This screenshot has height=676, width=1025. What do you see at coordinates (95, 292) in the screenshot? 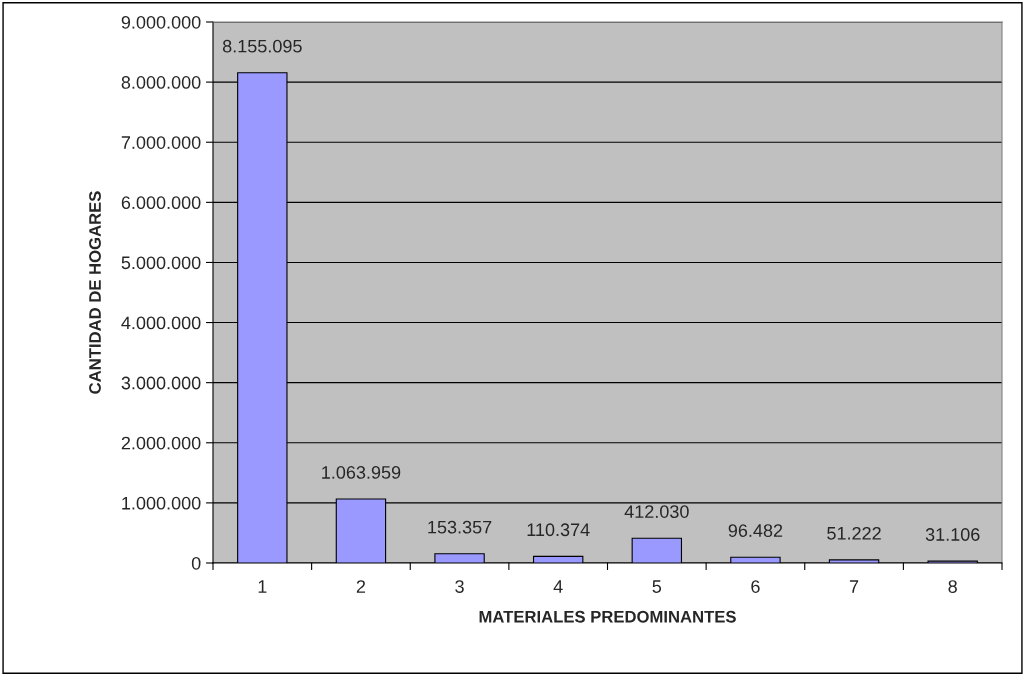
I see `y-axis-title: CANTIDAD DE HOGARES` at bounding box center [95, 292].